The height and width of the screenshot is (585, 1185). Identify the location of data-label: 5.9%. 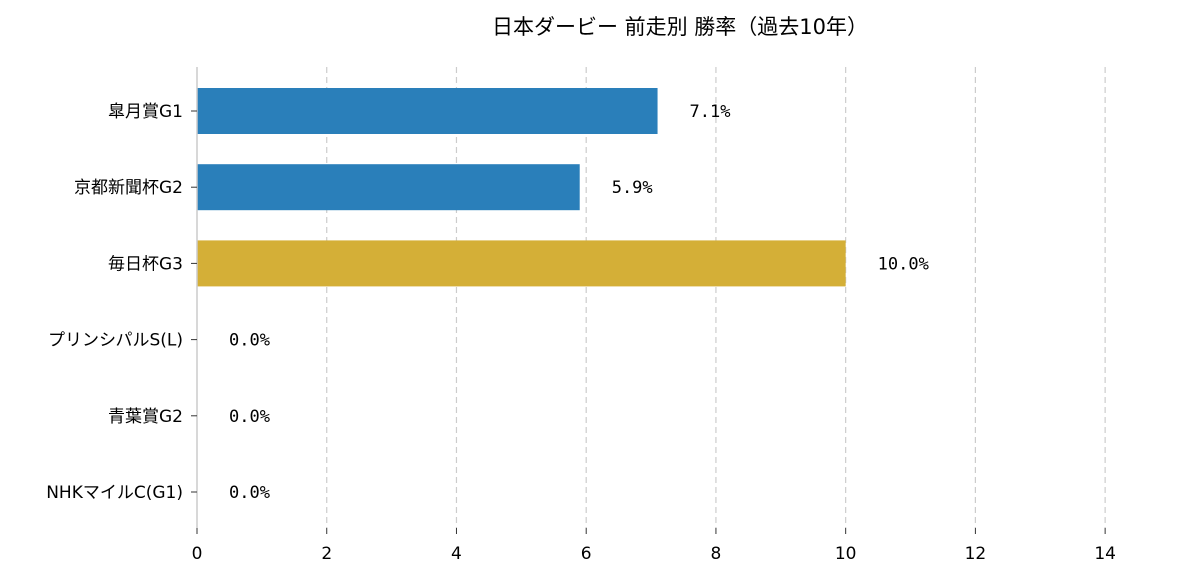
(632, 188).